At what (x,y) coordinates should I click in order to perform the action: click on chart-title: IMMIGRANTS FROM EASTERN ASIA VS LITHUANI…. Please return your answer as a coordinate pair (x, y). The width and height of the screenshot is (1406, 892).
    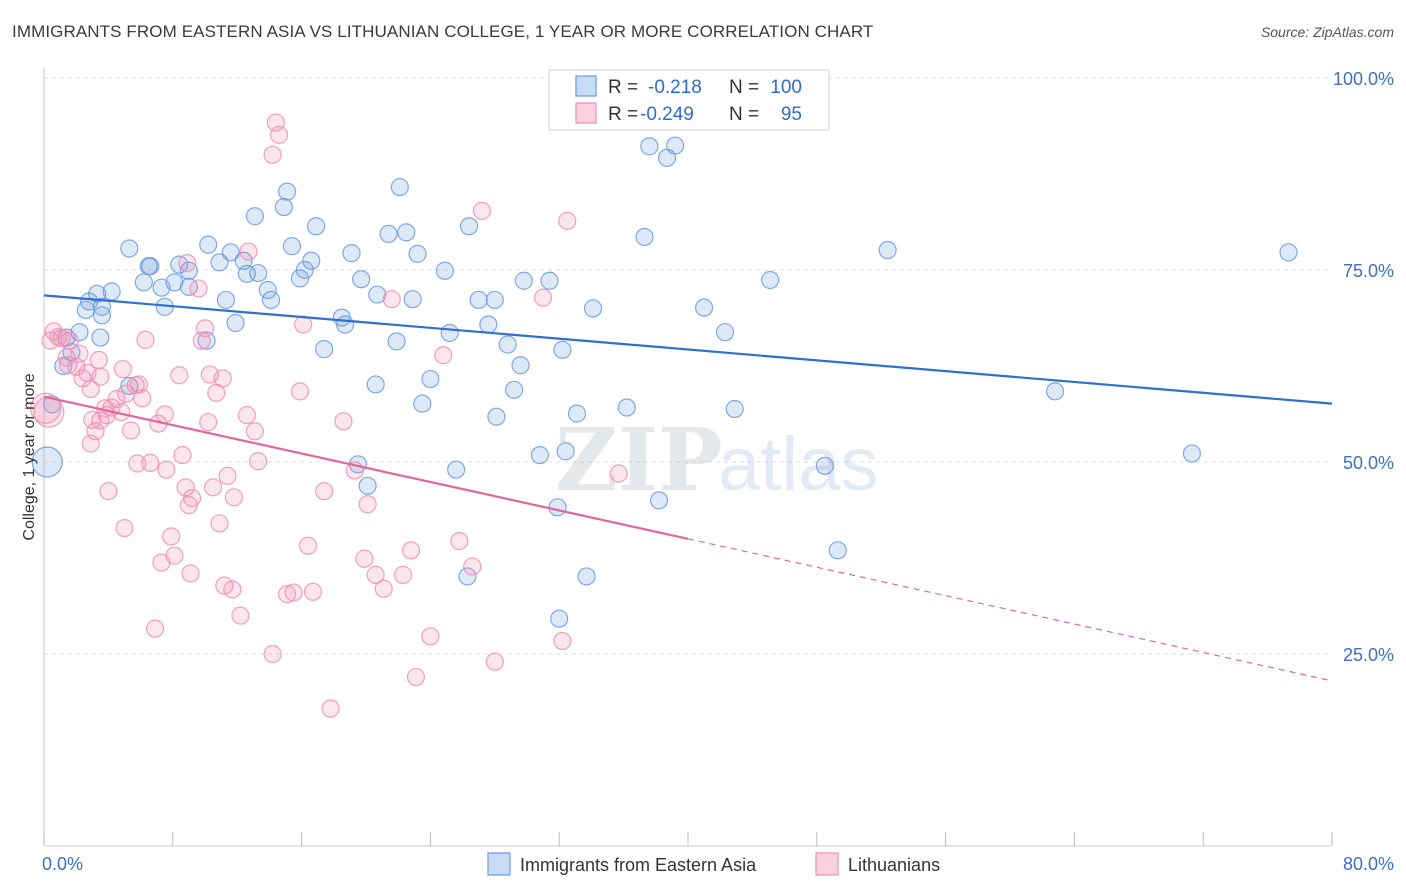
    Looking at the image, I should click on (443, 31).